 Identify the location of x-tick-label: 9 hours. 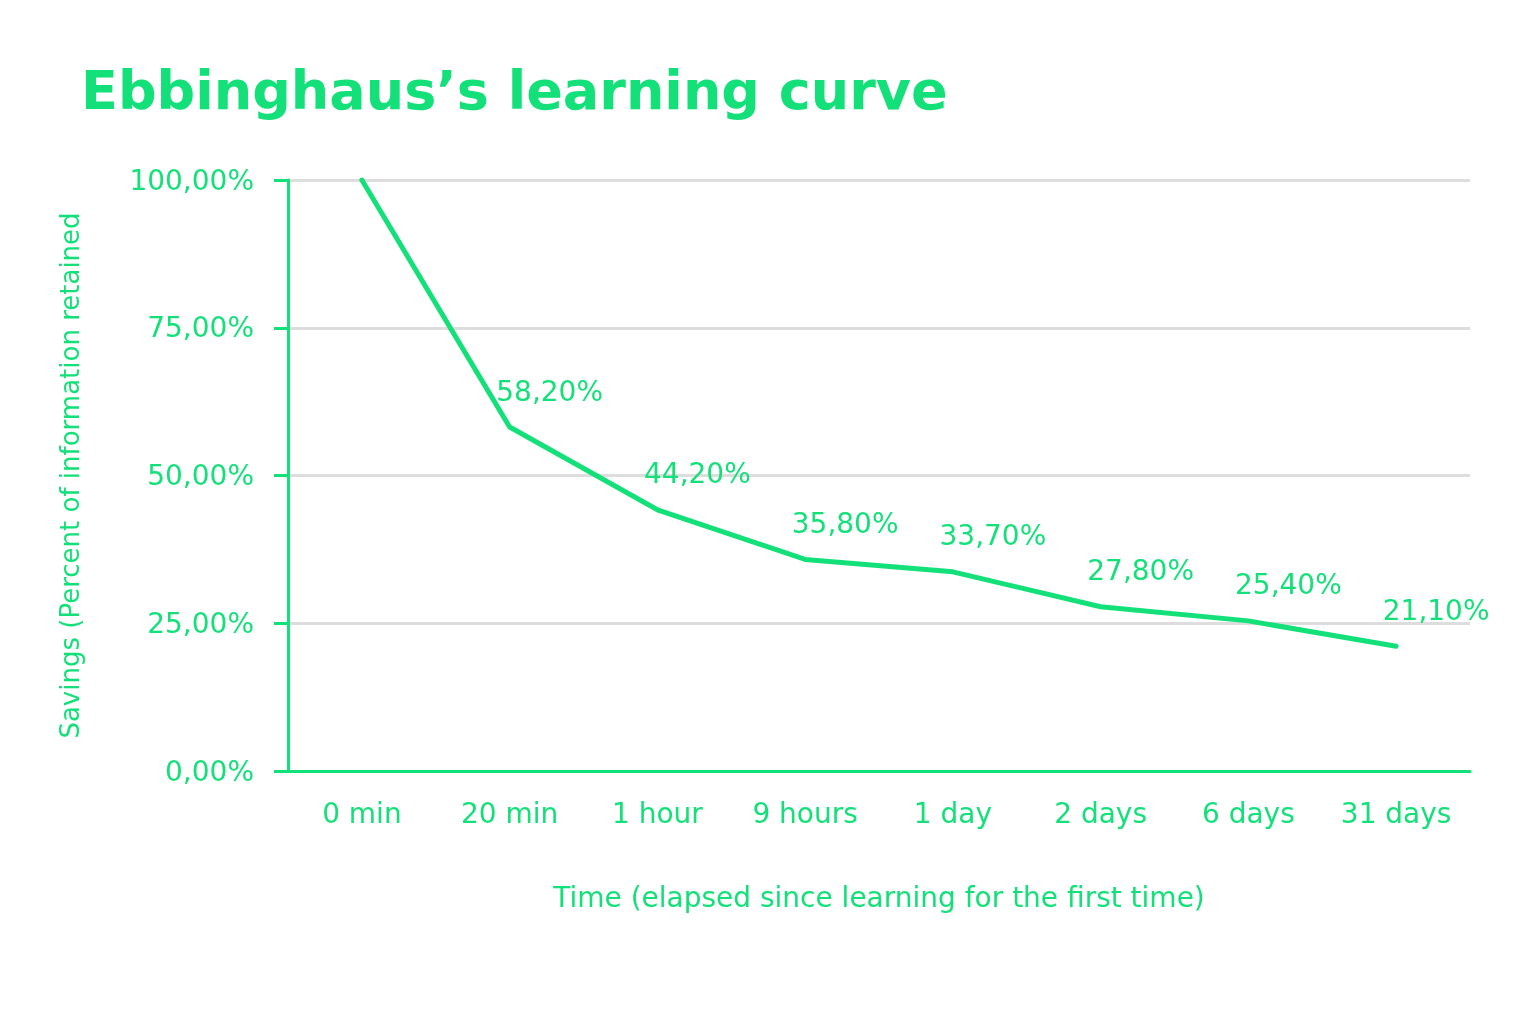
(805, 813).